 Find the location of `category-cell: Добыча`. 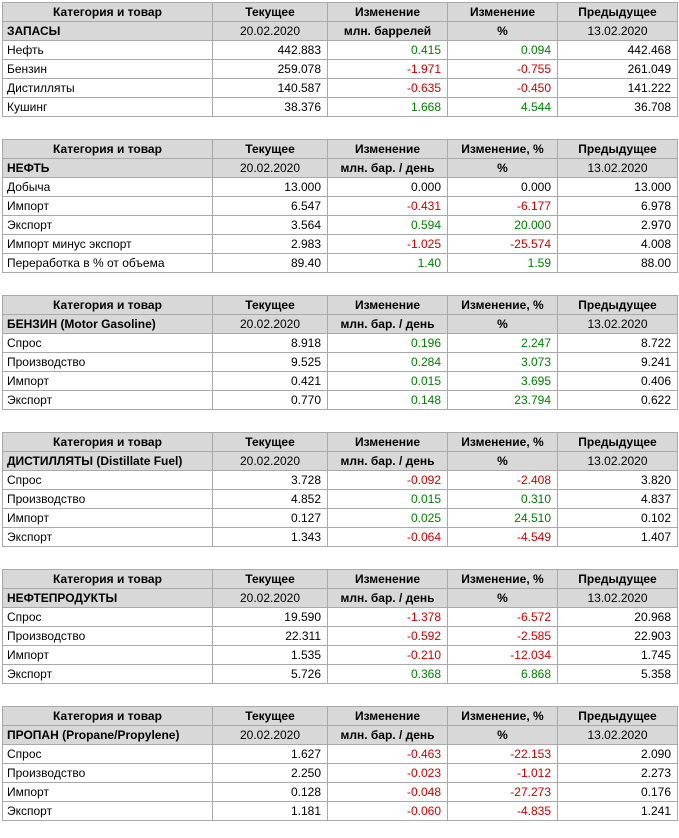

category-cell: Добыча is located at coordinates (107, 187).